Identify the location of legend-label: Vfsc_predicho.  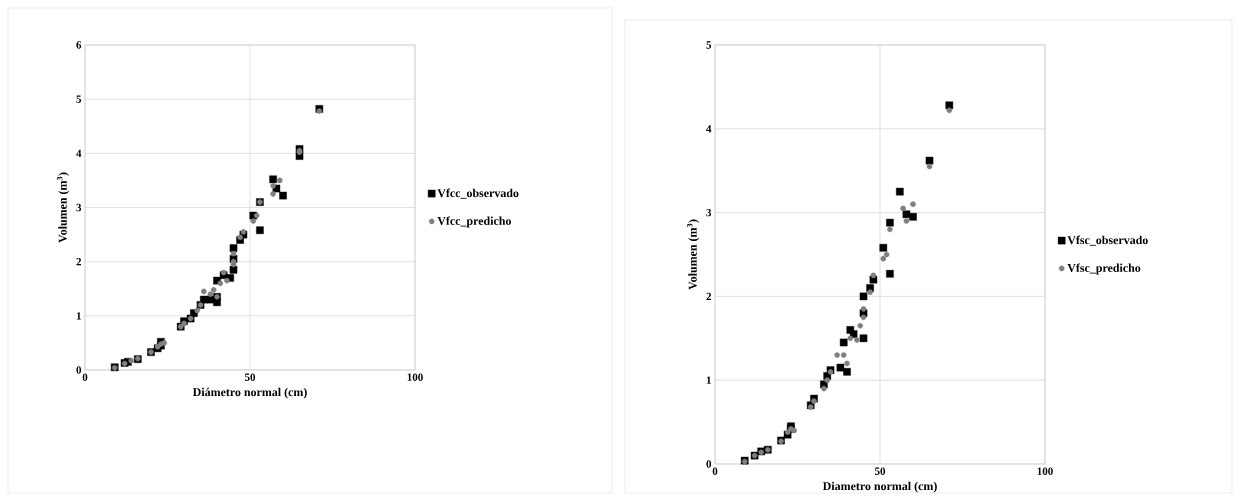
(1104, 269).